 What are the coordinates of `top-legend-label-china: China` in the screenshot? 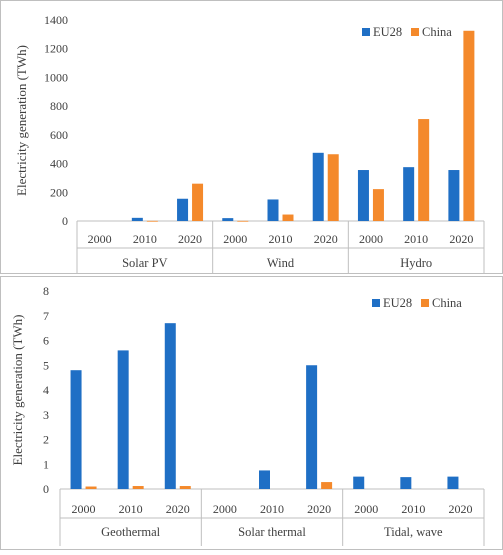 It's located at (437, 32).